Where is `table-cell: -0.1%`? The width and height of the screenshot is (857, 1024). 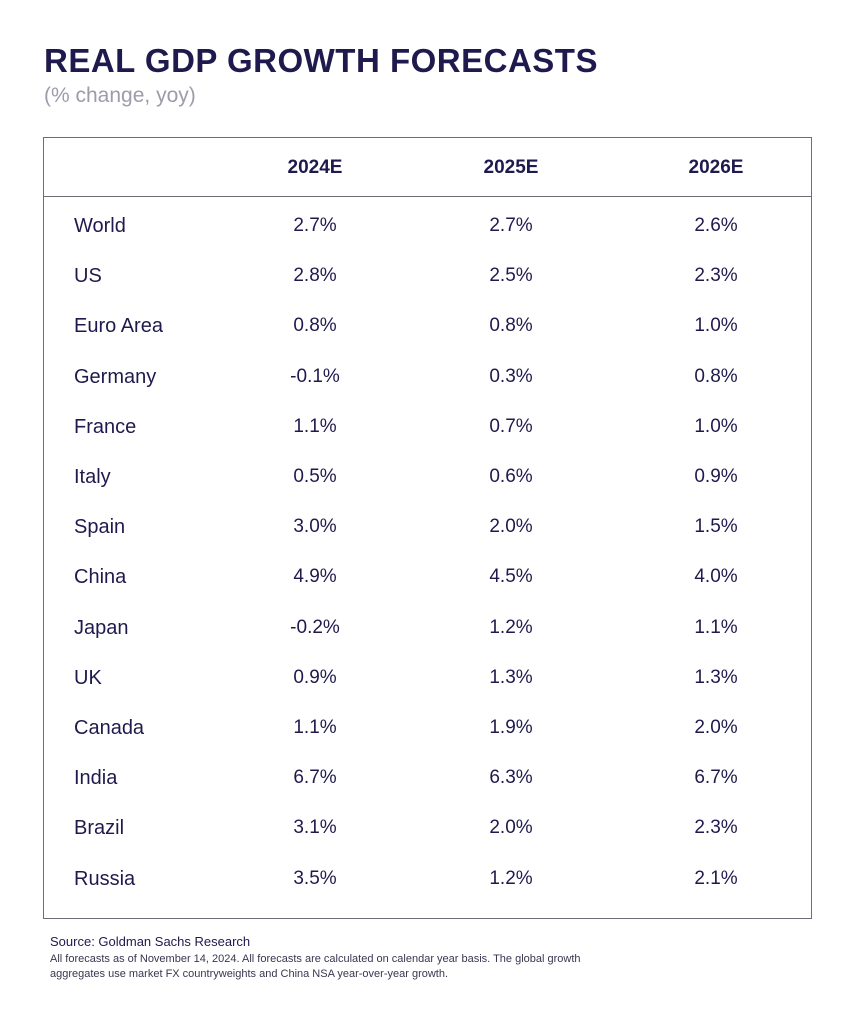 table-cell: -0.1% is located at coordinates (315, 376).